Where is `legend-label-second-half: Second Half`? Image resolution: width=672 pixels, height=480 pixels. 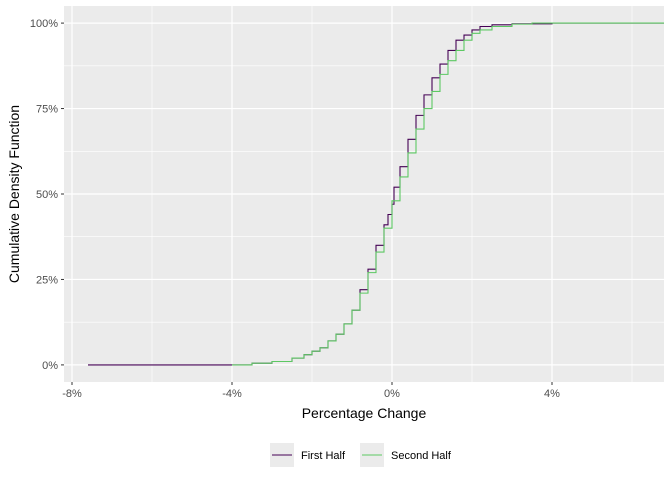
legend-label-second-half: Second Half is located at coordinates (421, 456).